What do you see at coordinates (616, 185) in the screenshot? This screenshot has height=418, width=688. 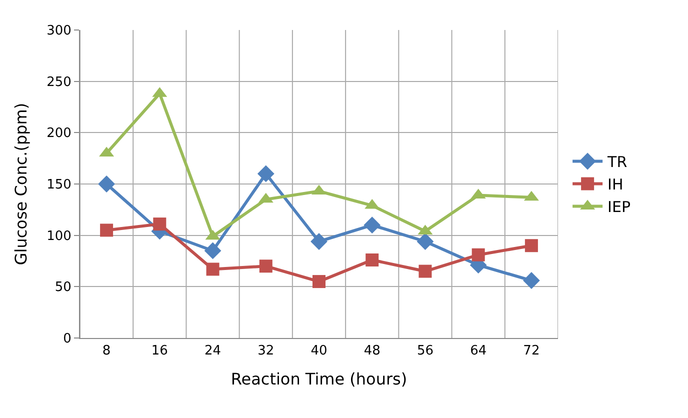 I see `legend-label: IH` at bounding box center [616, 185].